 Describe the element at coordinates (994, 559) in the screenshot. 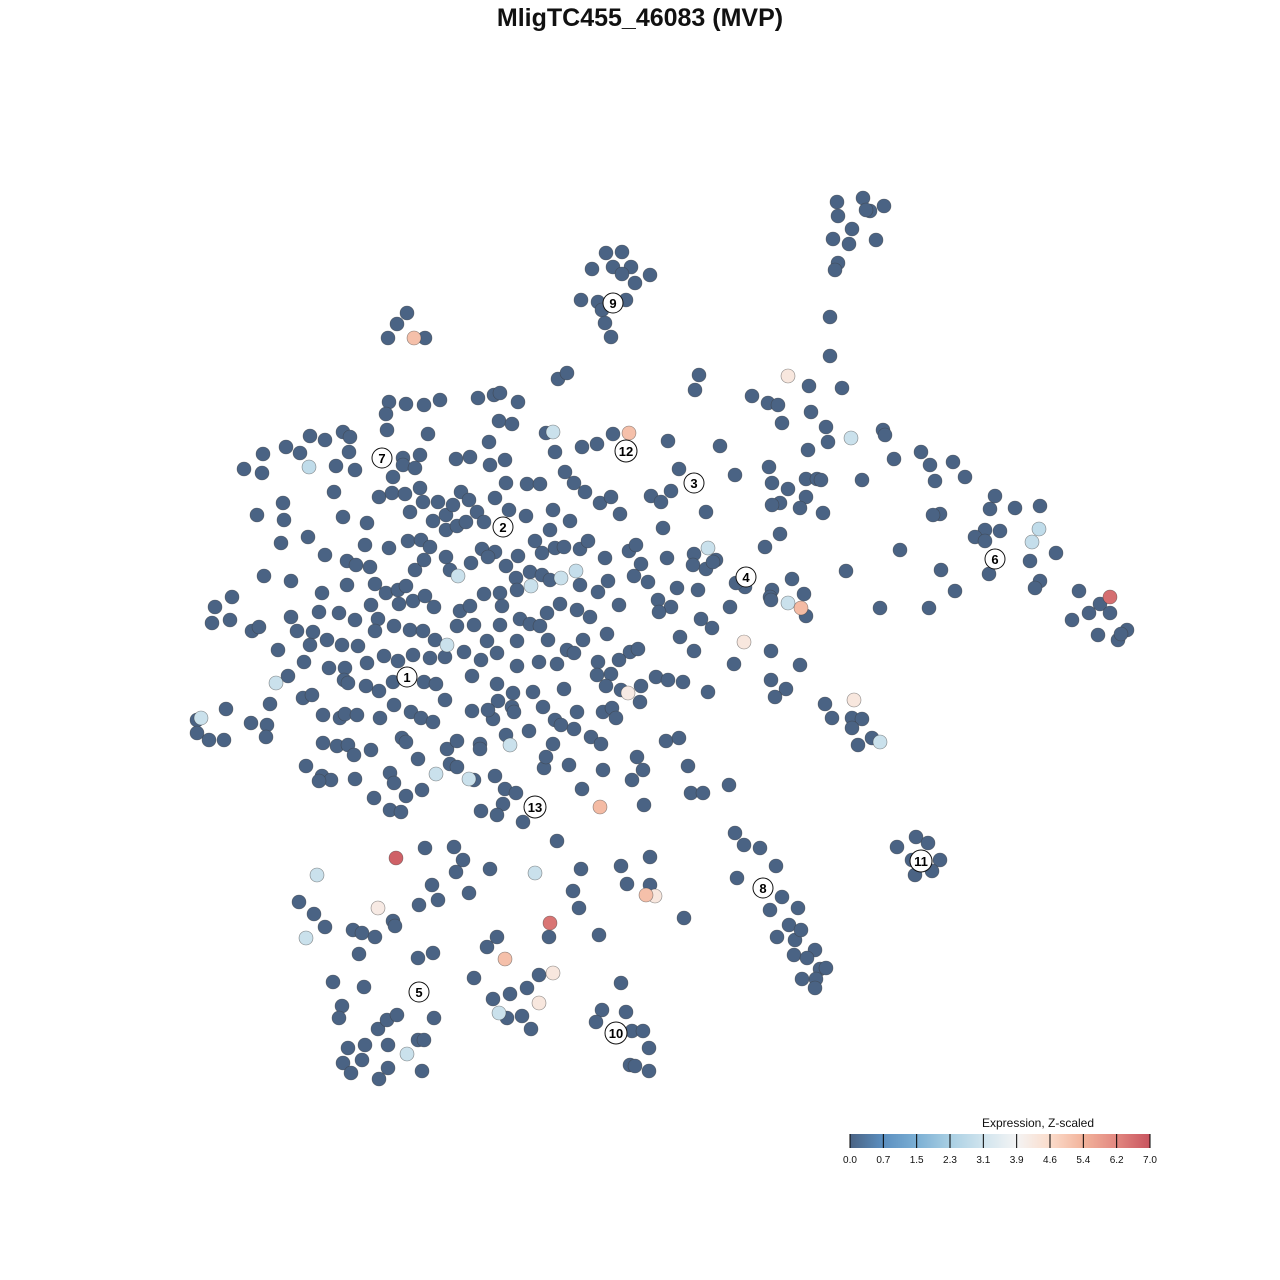

I see `cluster-label-text: 6` at that location.